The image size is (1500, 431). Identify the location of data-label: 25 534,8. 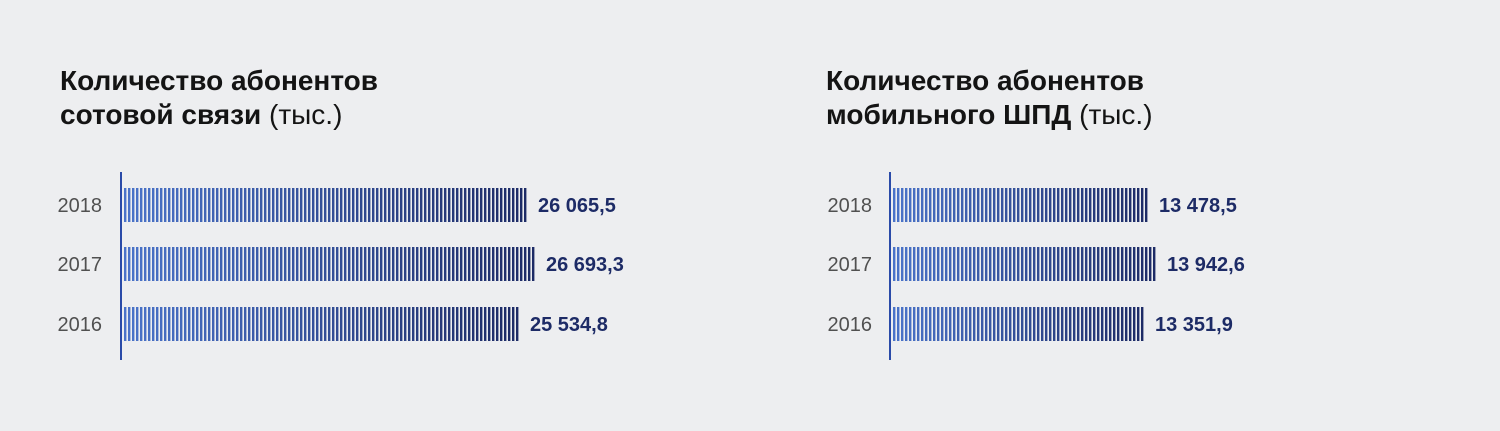
(569, 325).